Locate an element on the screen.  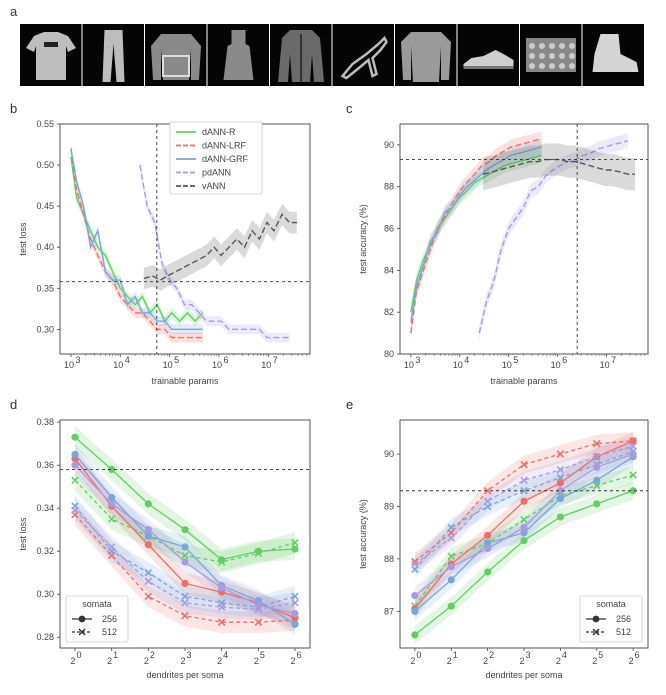
y-tick-label: 0.34 is located at coordinates (45, 508).